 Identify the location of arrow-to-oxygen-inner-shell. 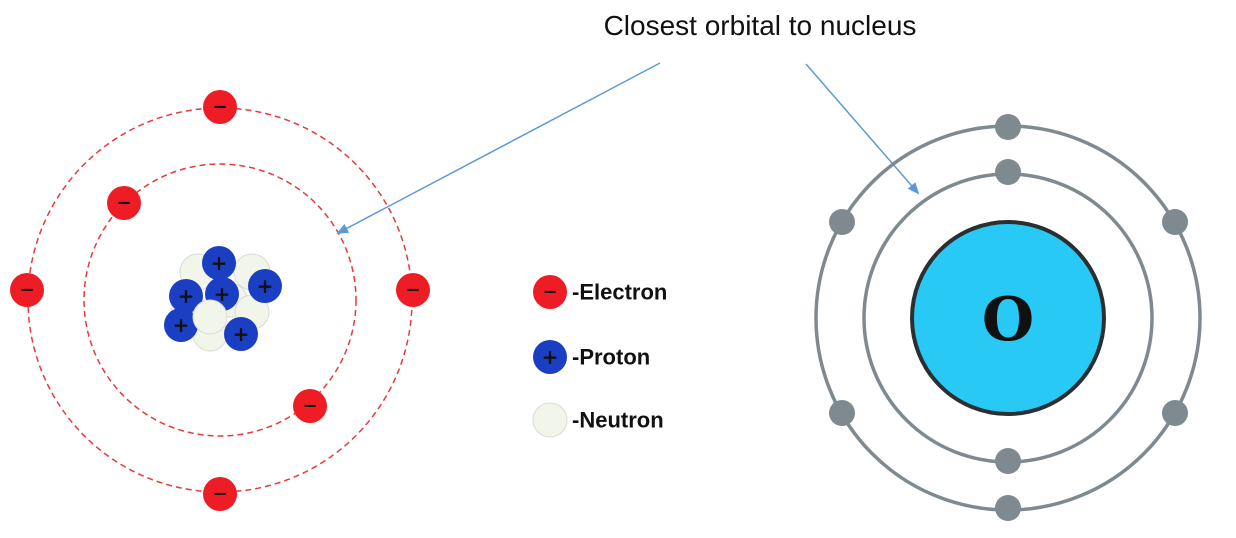
(862, 129).